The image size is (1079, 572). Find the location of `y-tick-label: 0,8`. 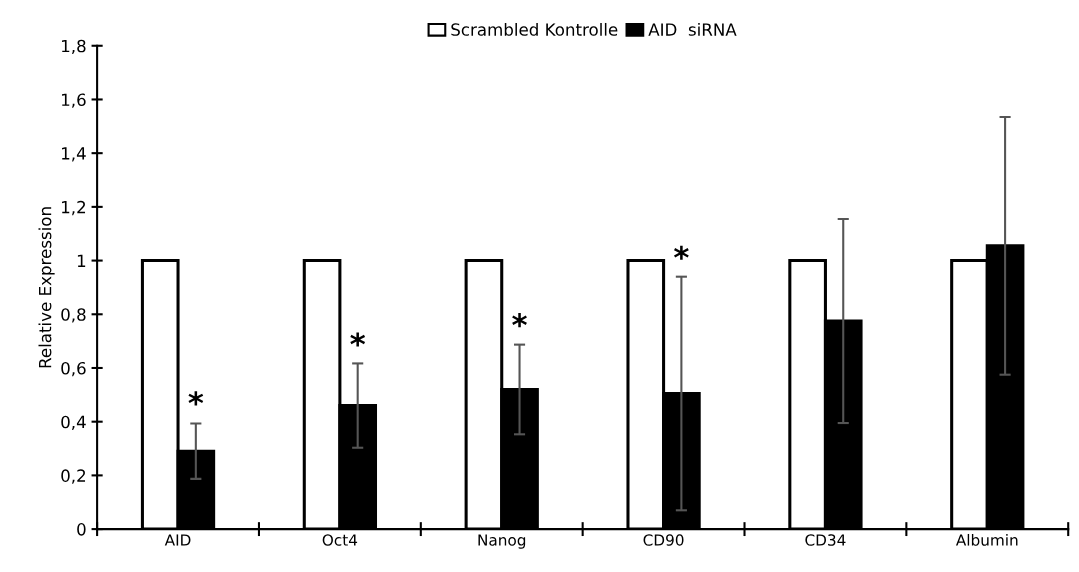

y-tick-label: 0,8 is located at coordinates (73, 315).